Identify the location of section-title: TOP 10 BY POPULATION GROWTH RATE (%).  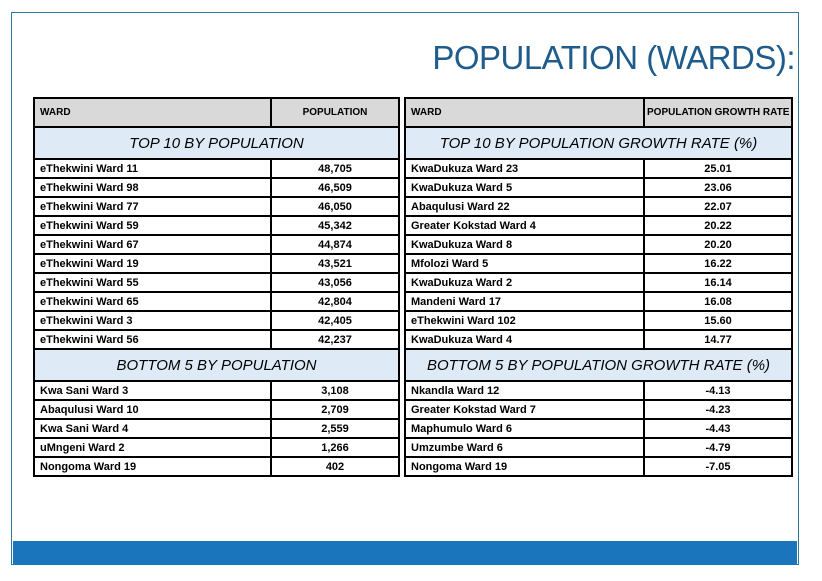
(598, 143).